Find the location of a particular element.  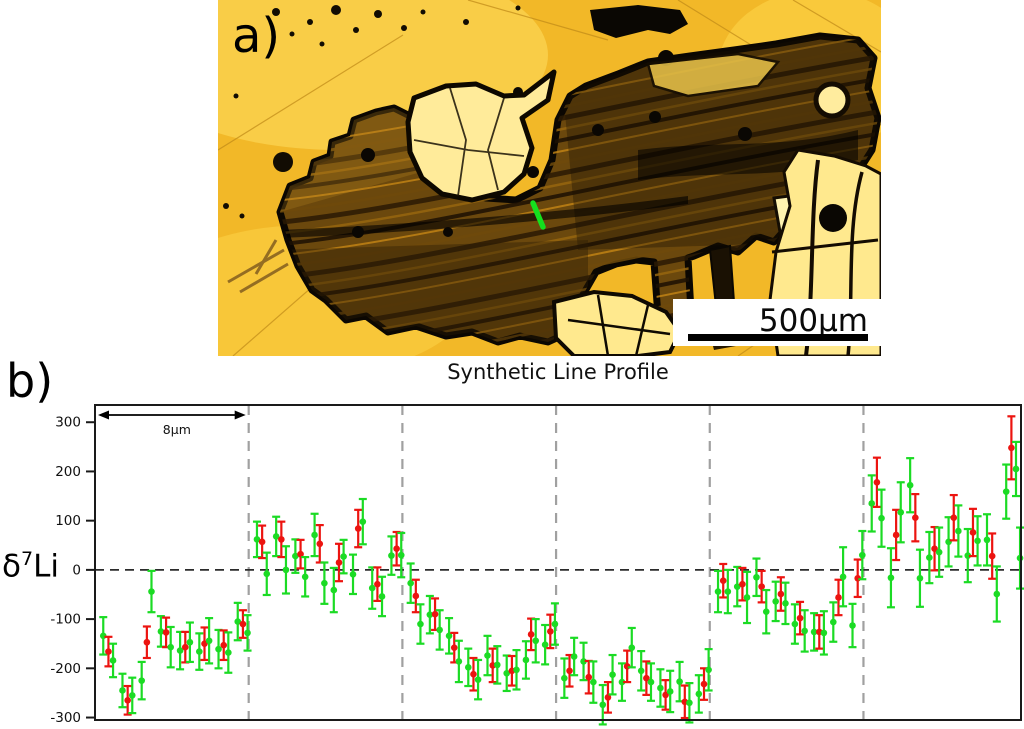

y-tick-label: 300 is located at coordinates (68, 423).